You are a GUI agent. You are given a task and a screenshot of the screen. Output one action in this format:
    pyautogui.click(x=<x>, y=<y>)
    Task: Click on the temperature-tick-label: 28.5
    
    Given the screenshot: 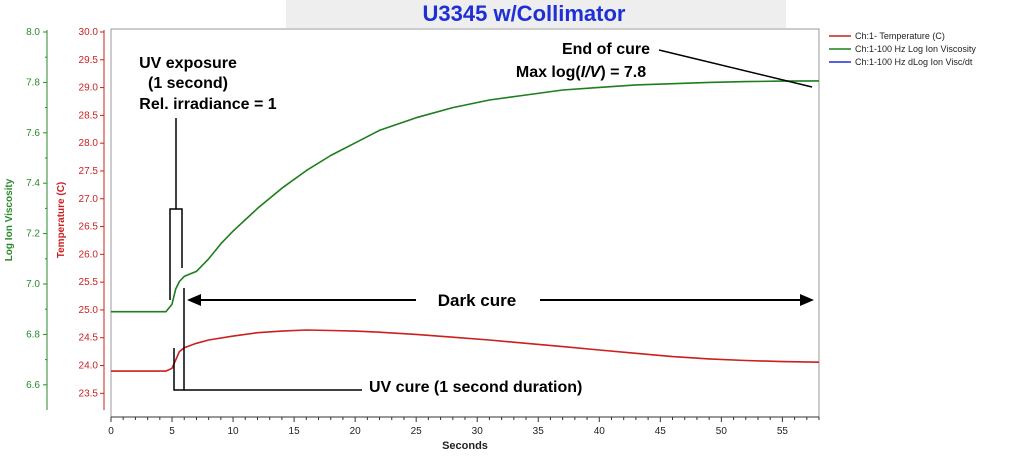 What is the action you would take?
    pyautogui.click(x=89, y=115)
    